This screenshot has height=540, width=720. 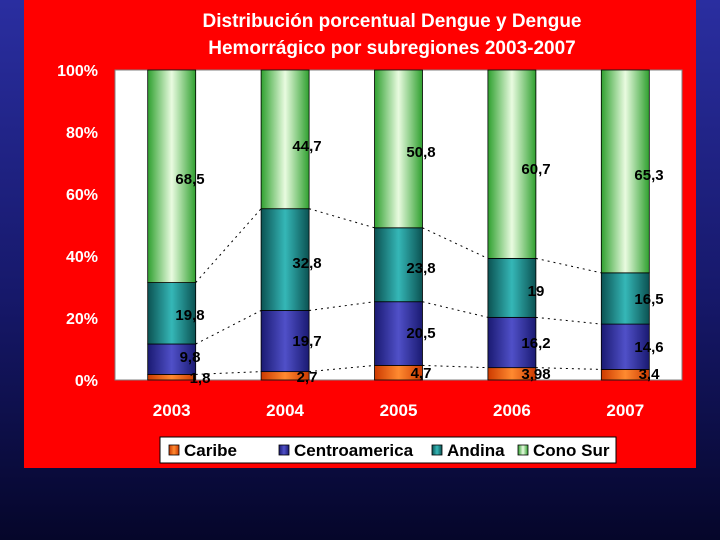 I want to click on data-label: 19, so click(x=536, y=291).